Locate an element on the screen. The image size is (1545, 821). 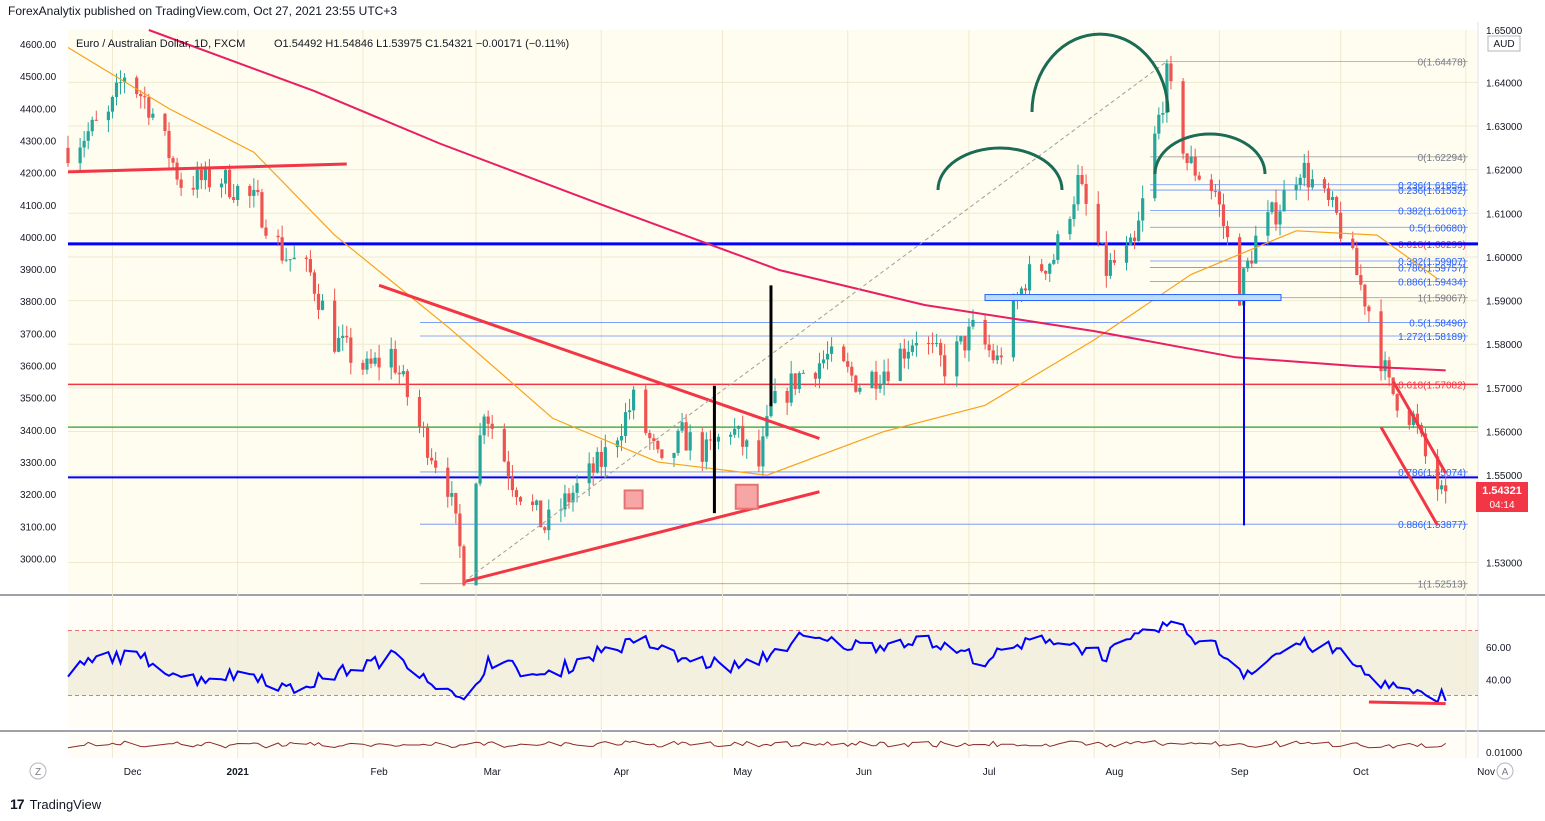
price-tick-label: 1.53000 is located at coordinates (1504, 563).